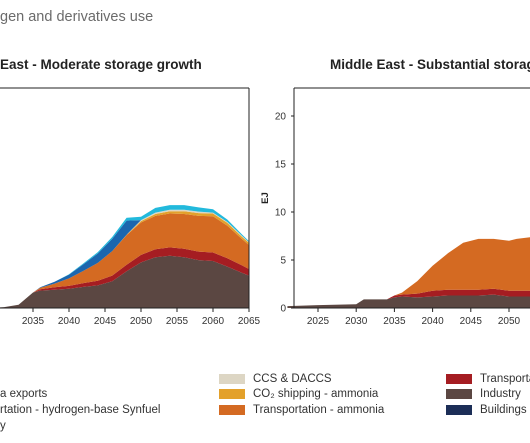  What do you see at coordinates (281, 165) in the screenshot?
I see `y-tick-label: 15` at bounding box center [281, 165].